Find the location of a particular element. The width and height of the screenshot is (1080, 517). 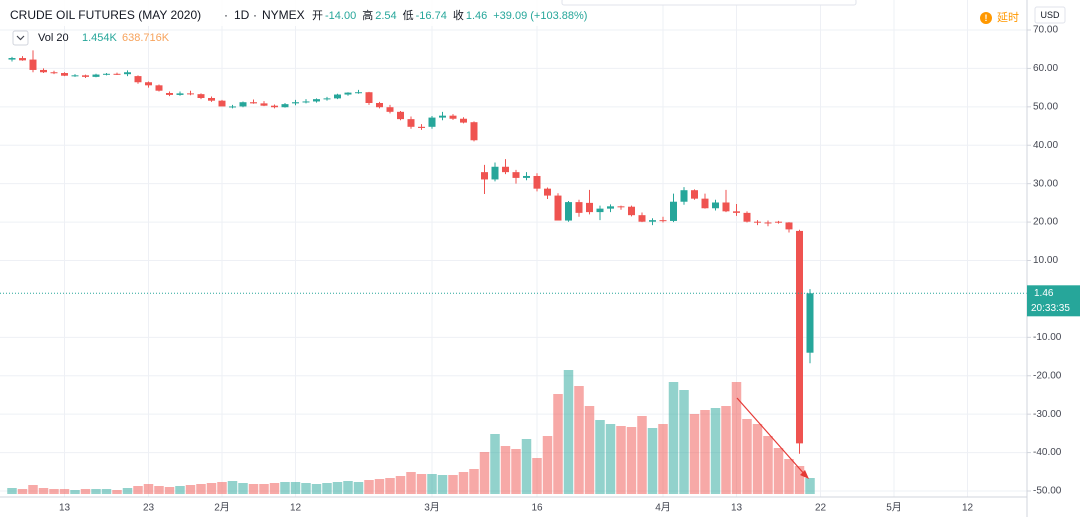

x-tick-label: 2月 is located at coordinates (222, 508).